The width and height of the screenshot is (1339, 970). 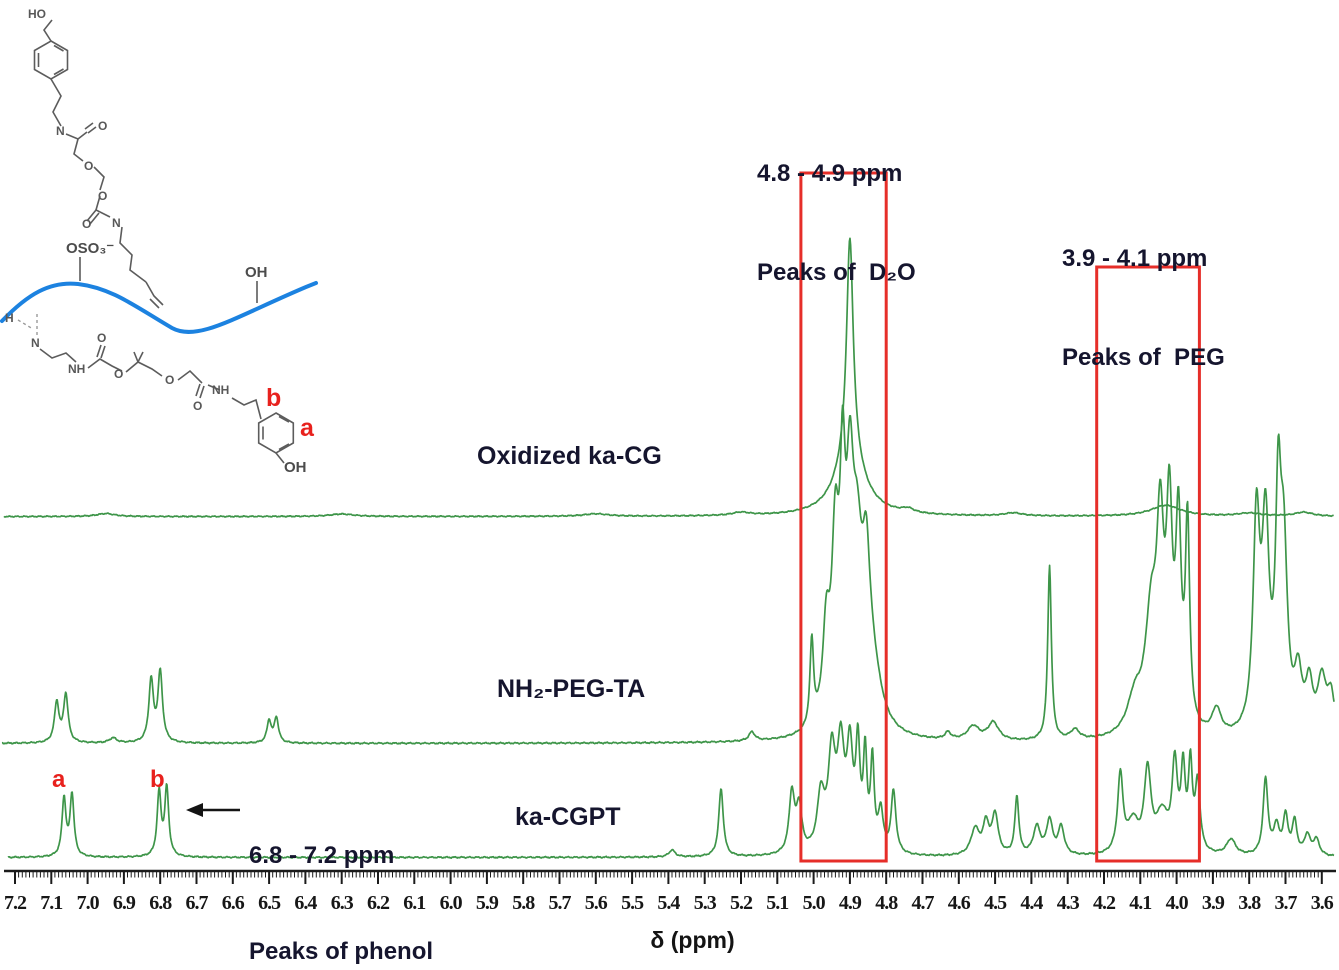 I want to click on tick-label: 6.8, so click(x=160, y=903).